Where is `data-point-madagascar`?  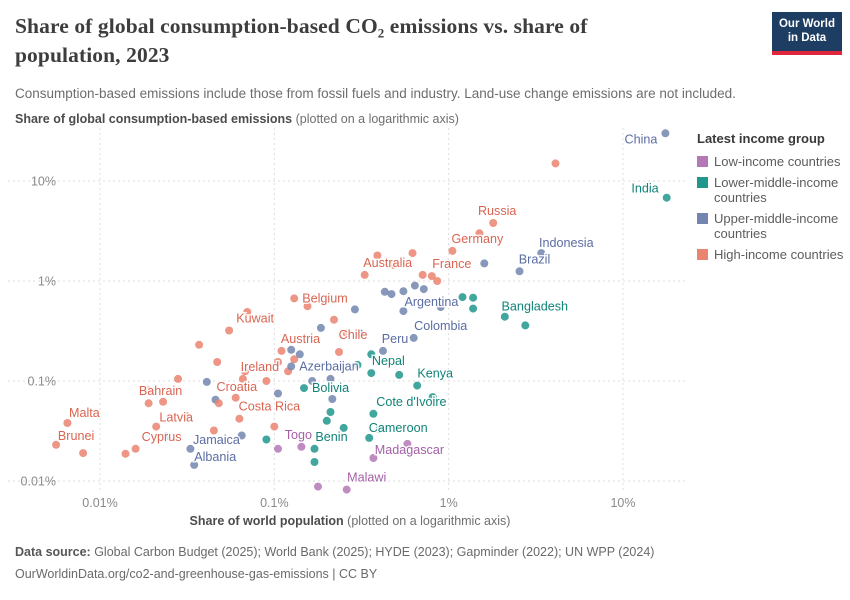 data-point-madagascar is located at coordinates (407, 443).